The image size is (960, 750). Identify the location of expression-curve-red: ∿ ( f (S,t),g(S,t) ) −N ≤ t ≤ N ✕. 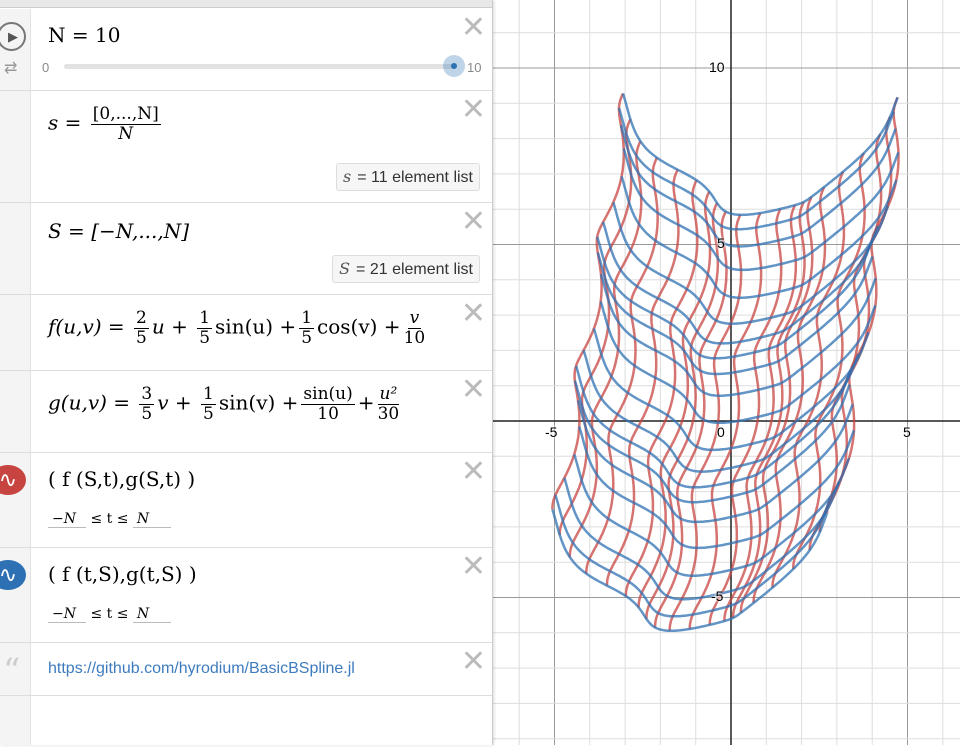
(246, 500).